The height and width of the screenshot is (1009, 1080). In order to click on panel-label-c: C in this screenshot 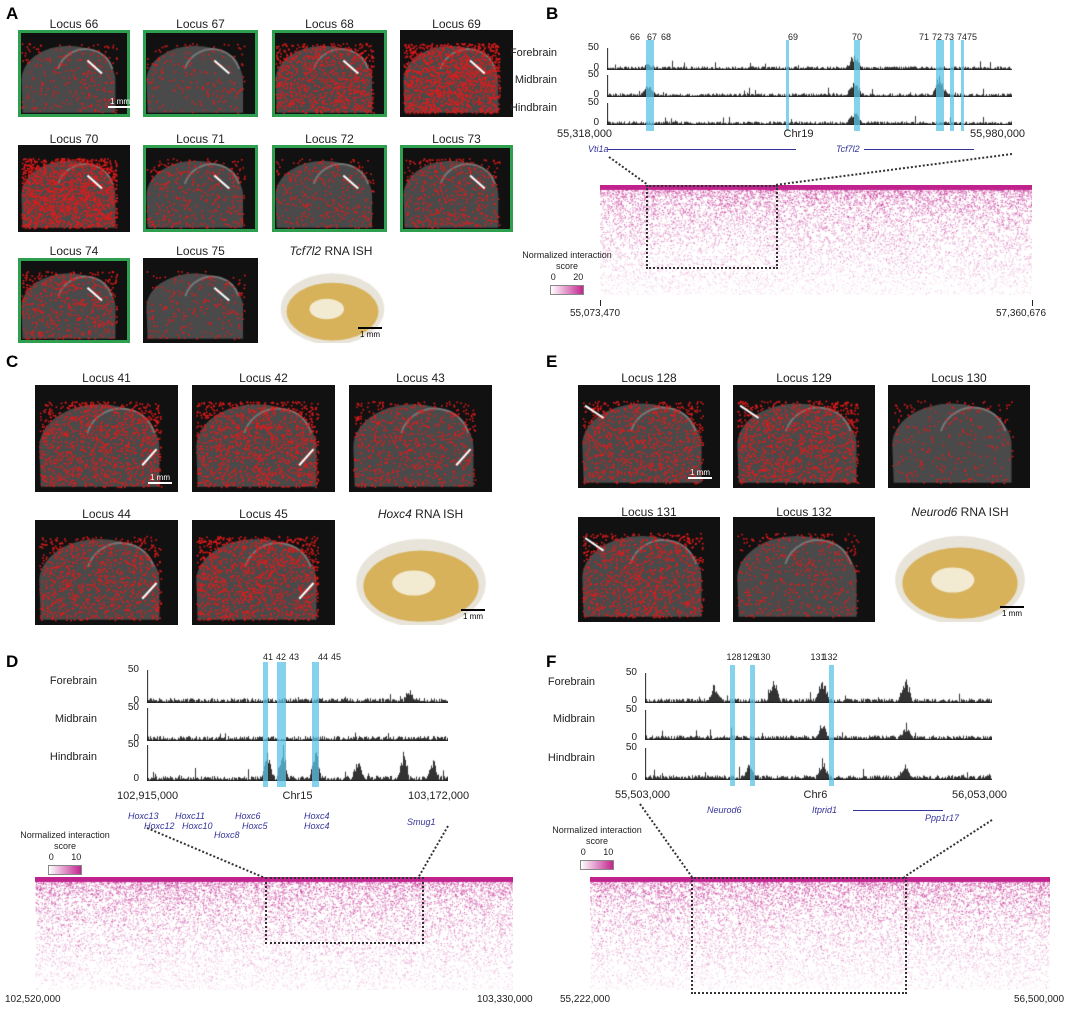, I will do `click(12, 361)`.